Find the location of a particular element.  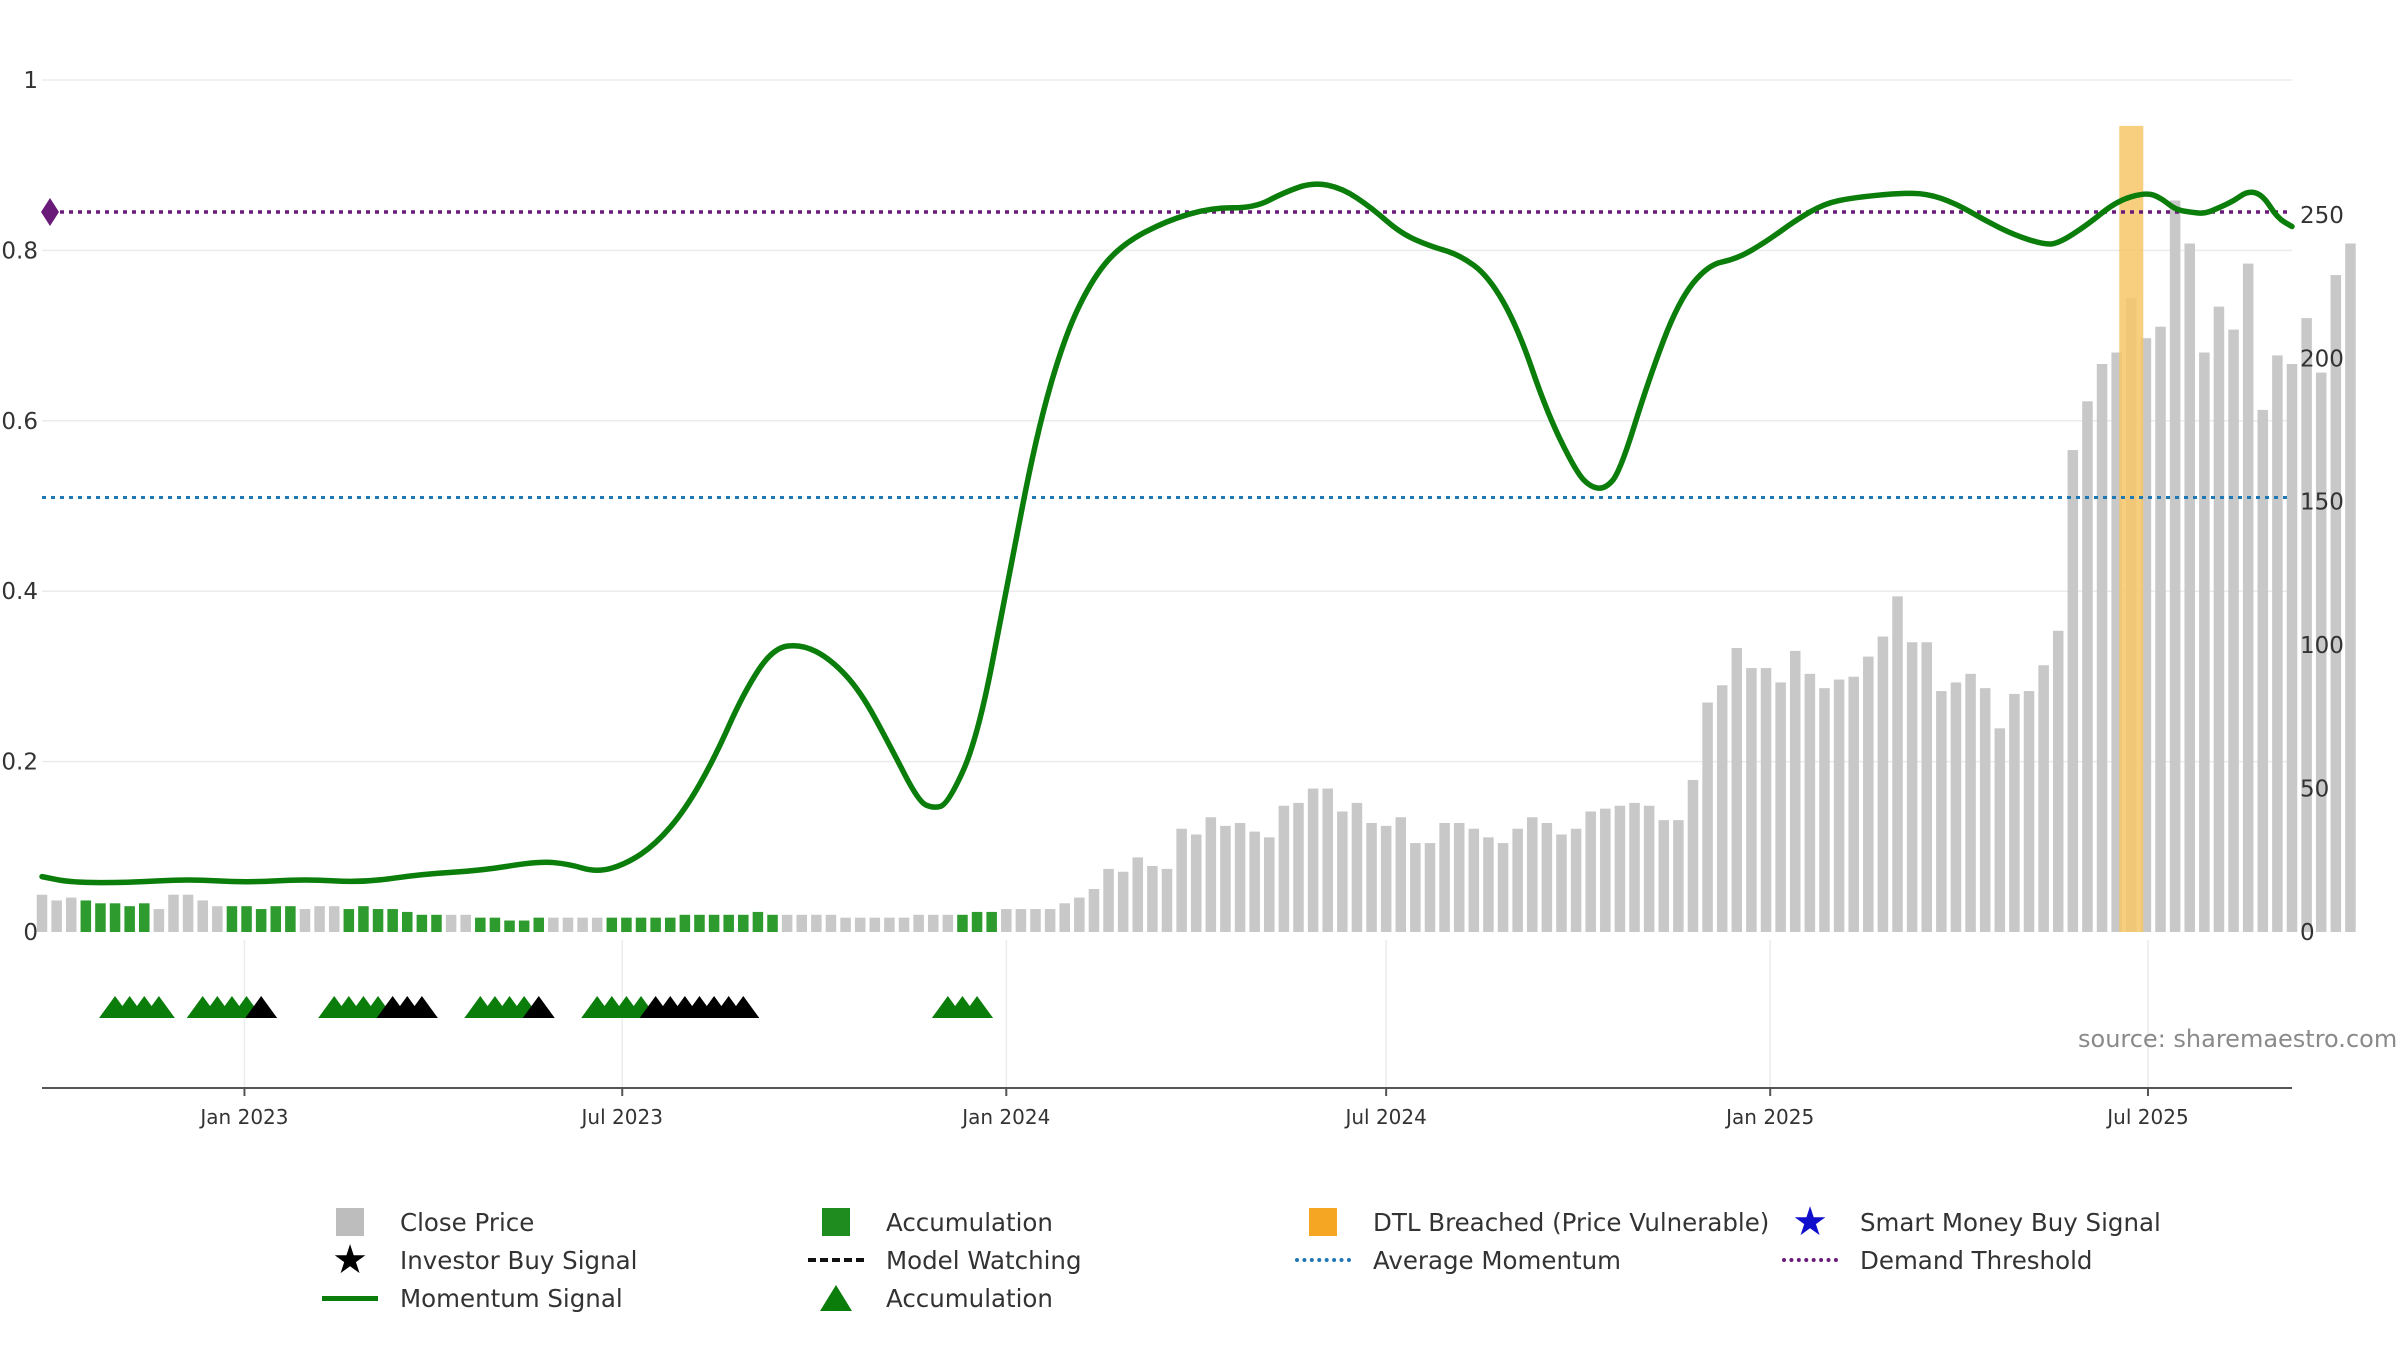

source-credit: source: sharemaestro.com is located at coordinates (2238, 1039).